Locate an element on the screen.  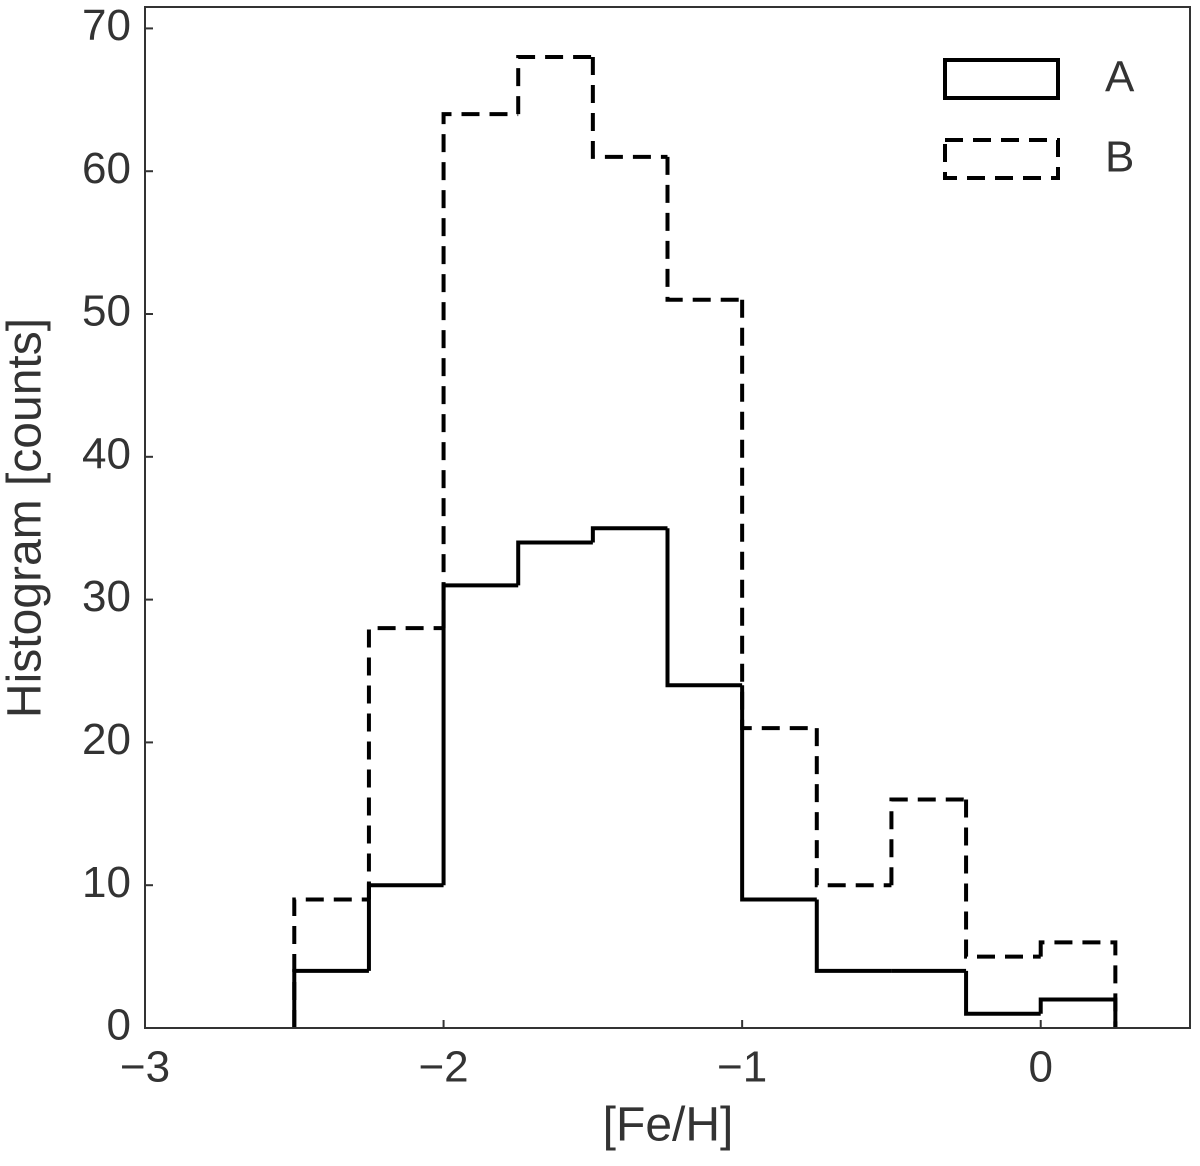
x-tick-label: −2 is located at coordinates (443, 1067).